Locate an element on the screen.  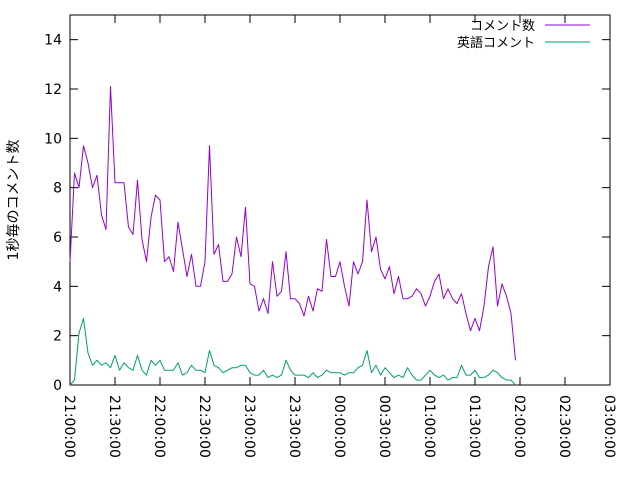
y-tick-label: 0 is located at coordinates (57, 386).